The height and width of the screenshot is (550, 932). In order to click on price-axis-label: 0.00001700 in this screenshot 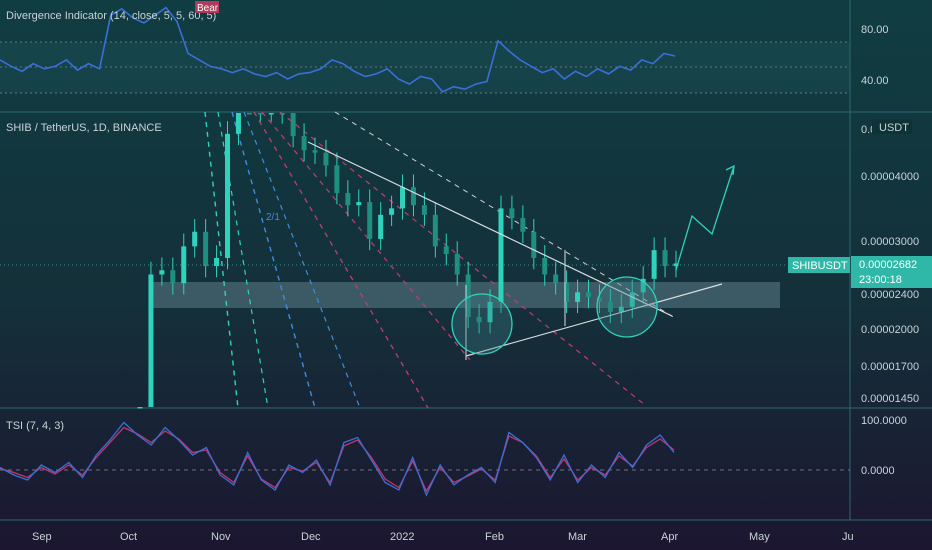, I will do `click(890, 367)`.